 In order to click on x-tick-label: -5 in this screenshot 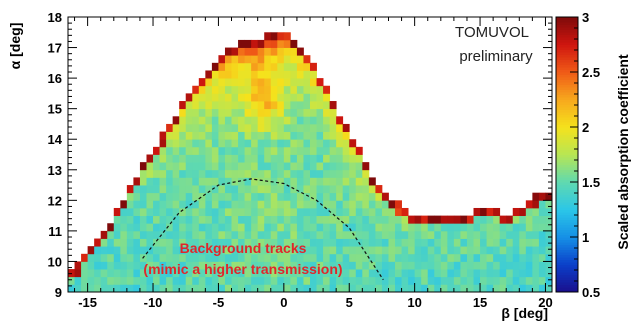, I will do `click(219, 302)`.